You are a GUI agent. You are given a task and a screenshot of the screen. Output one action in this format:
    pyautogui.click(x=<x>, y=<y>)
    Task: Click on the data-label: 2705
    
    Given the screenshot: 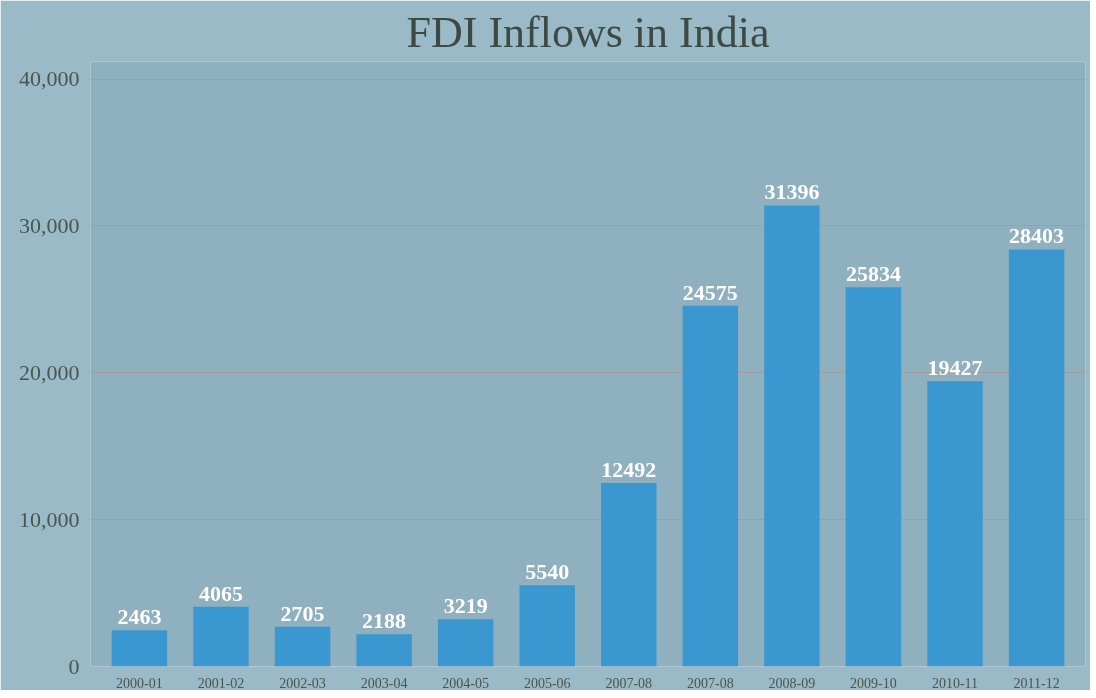 What is the action you would take?
    pyautogui.click(x=302, y=613)
    